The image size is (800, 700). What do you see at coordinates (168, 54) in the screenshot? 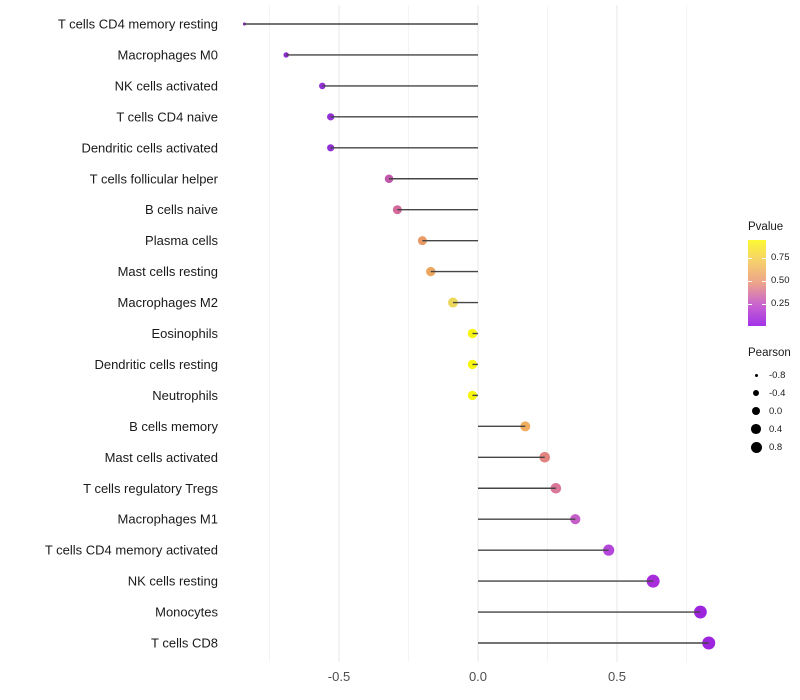
I see `y-axis-label: Macrophages M0` at bounding box center [168, 54].